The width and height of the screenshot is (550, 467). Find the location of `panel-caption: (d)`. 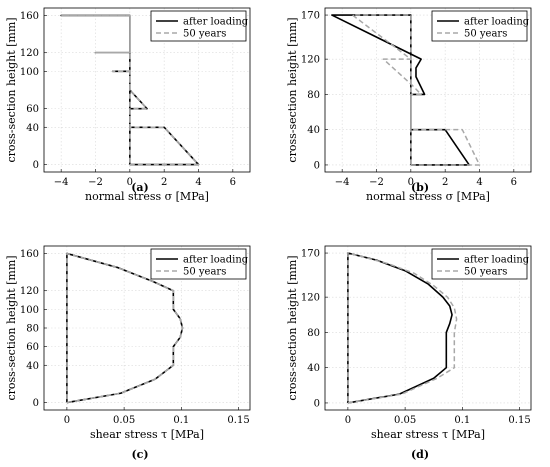

panel-caption: (d) is located at coordinates (420, 454).